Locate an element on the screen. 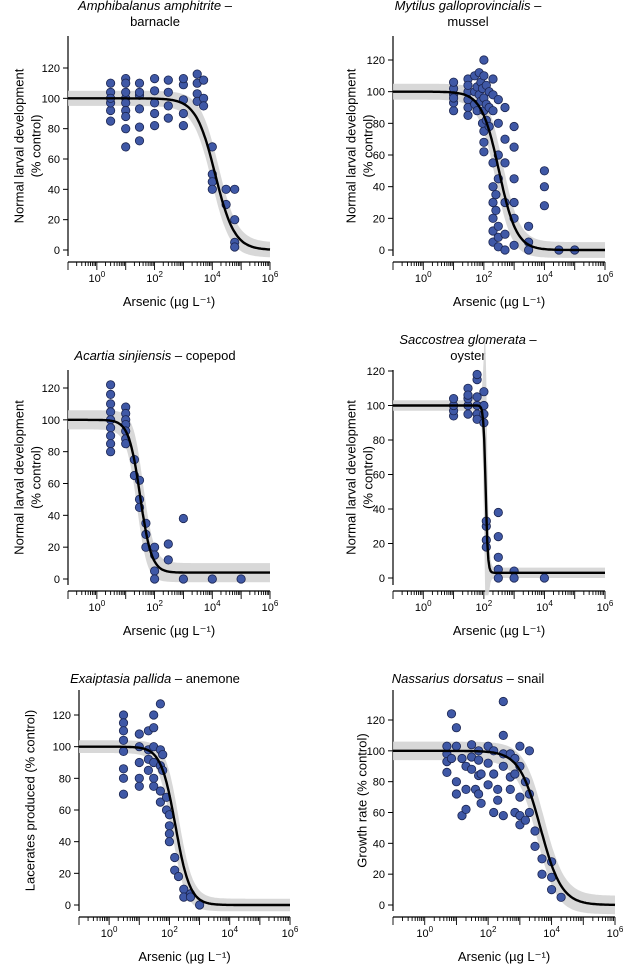 This screenshot has width=634, height=969. y-axis-label: Normal larval development is located at coordinates (19, 145).